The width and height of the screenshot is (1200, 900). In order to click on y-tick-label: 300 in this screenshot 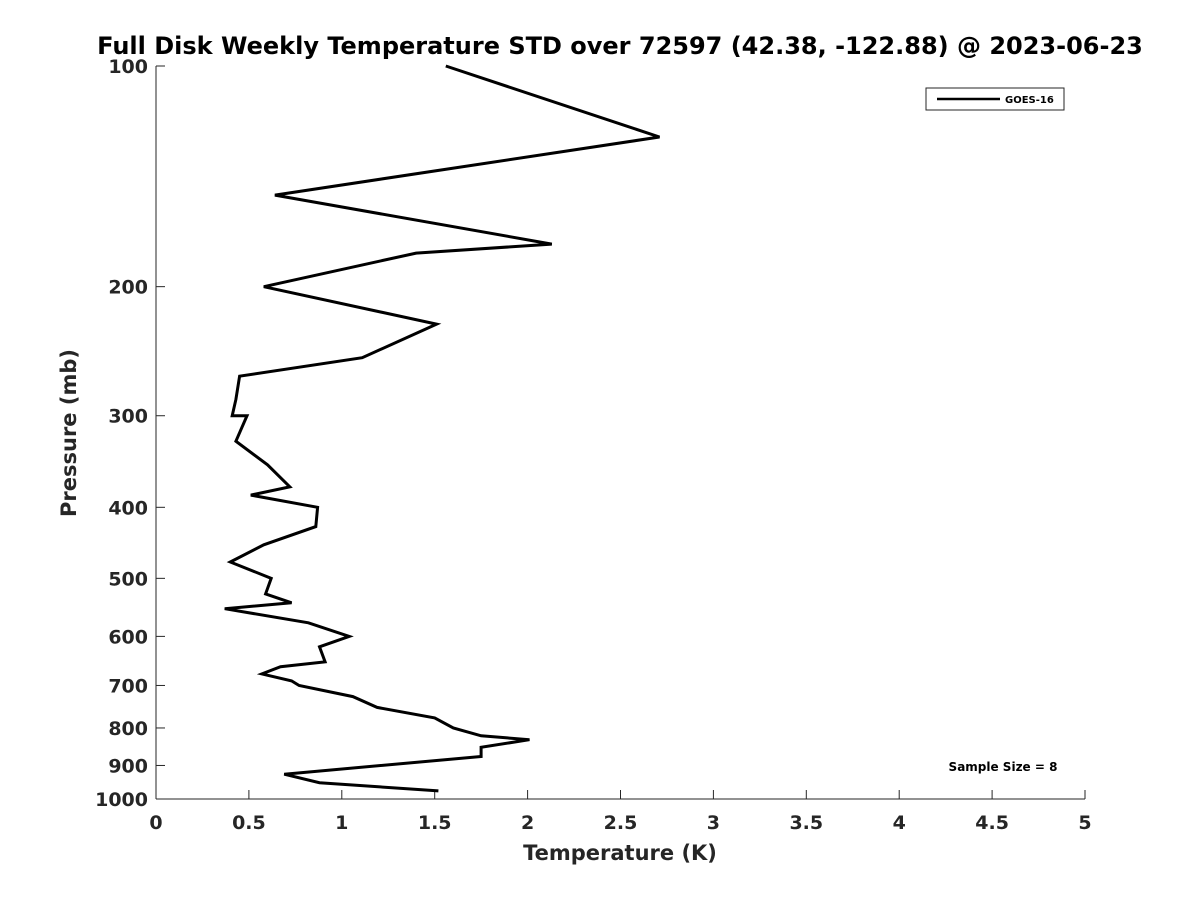, I will do `click(128, 417)`.